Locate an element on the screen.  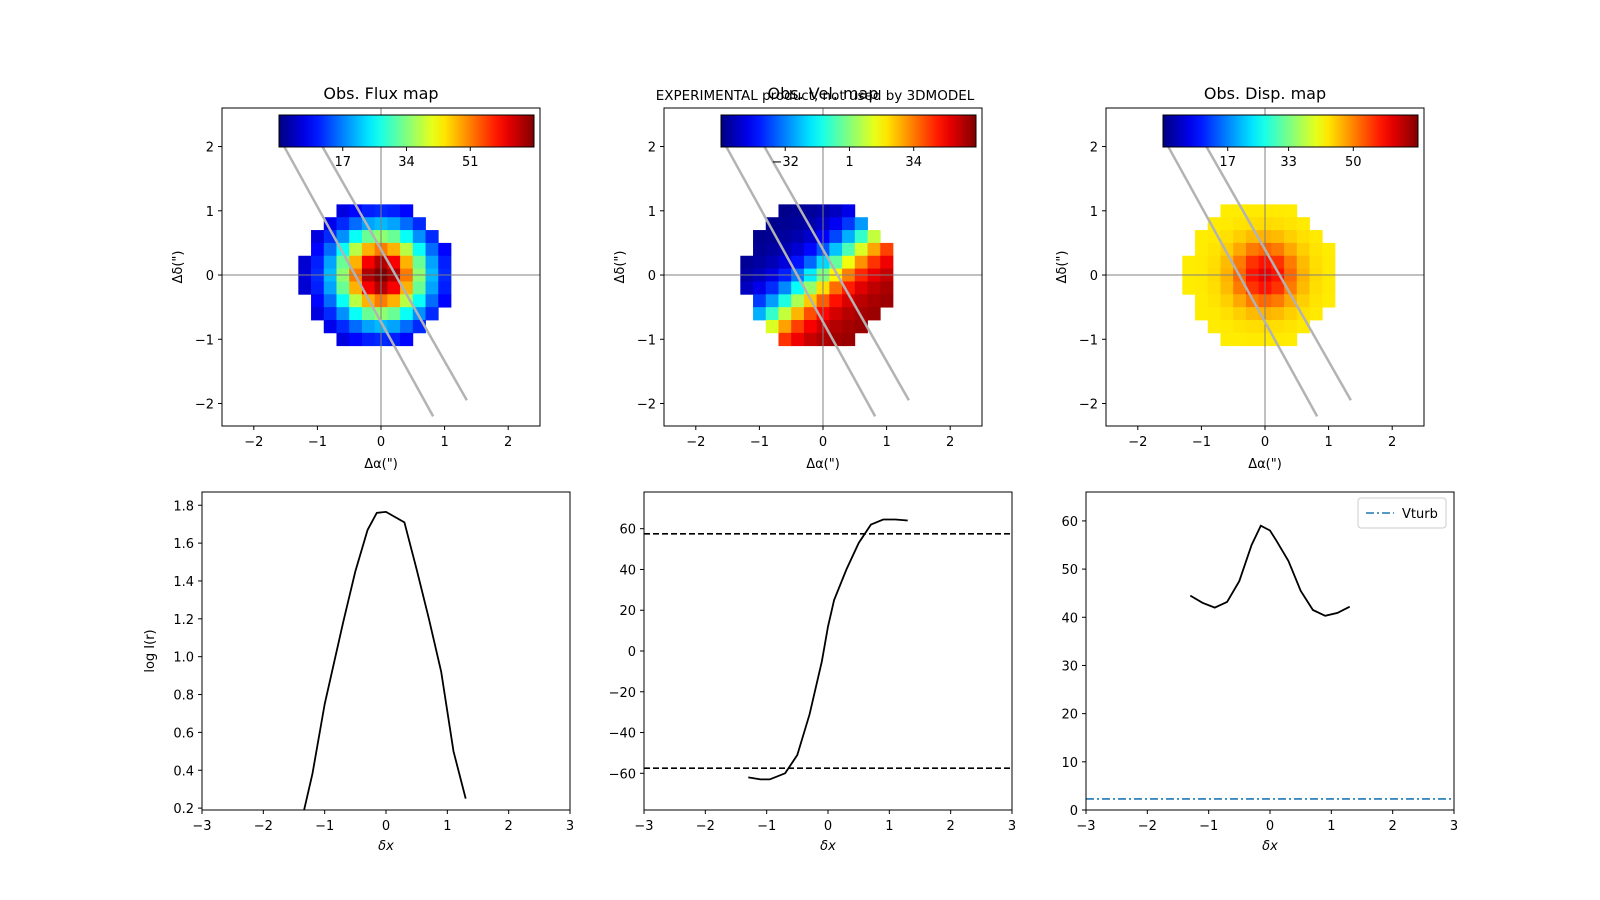
y-tick-label: 1.8 is located at coordinates (183, 506).